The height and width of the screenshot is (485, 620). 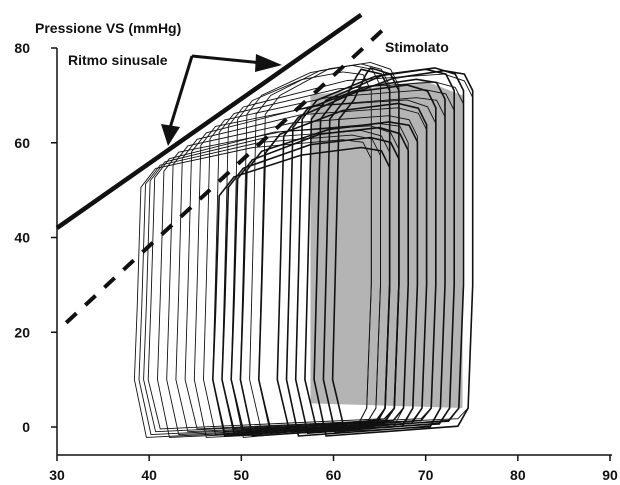 What do you see at coordinates (610, 475) in the screenshot?
I see `x-tick-label: 90` at bounding box center [610, 475].